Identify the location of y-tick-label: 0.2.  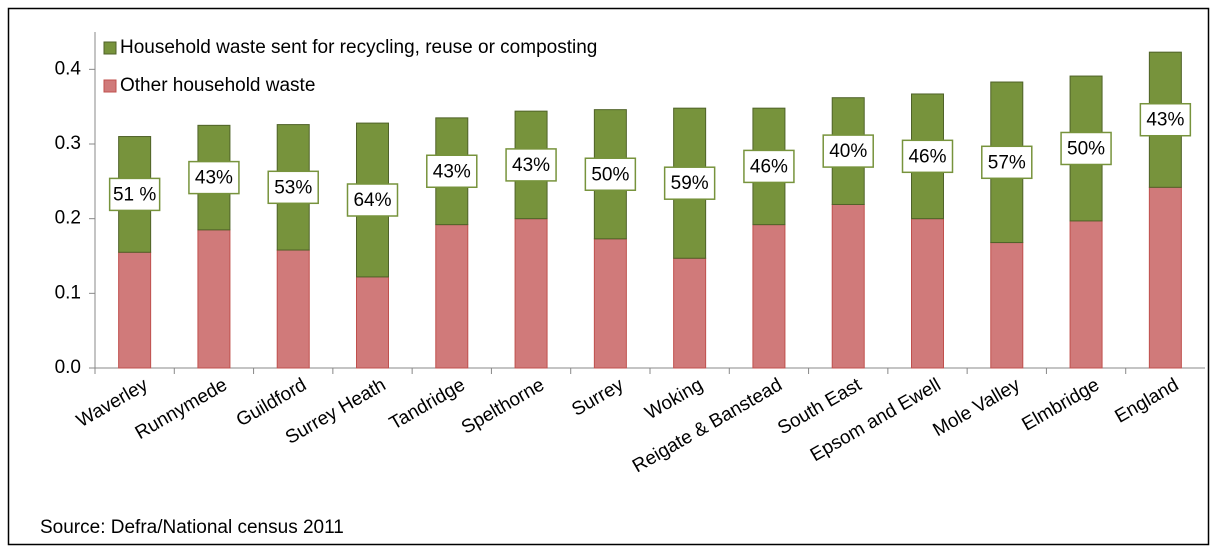
(68, 218).